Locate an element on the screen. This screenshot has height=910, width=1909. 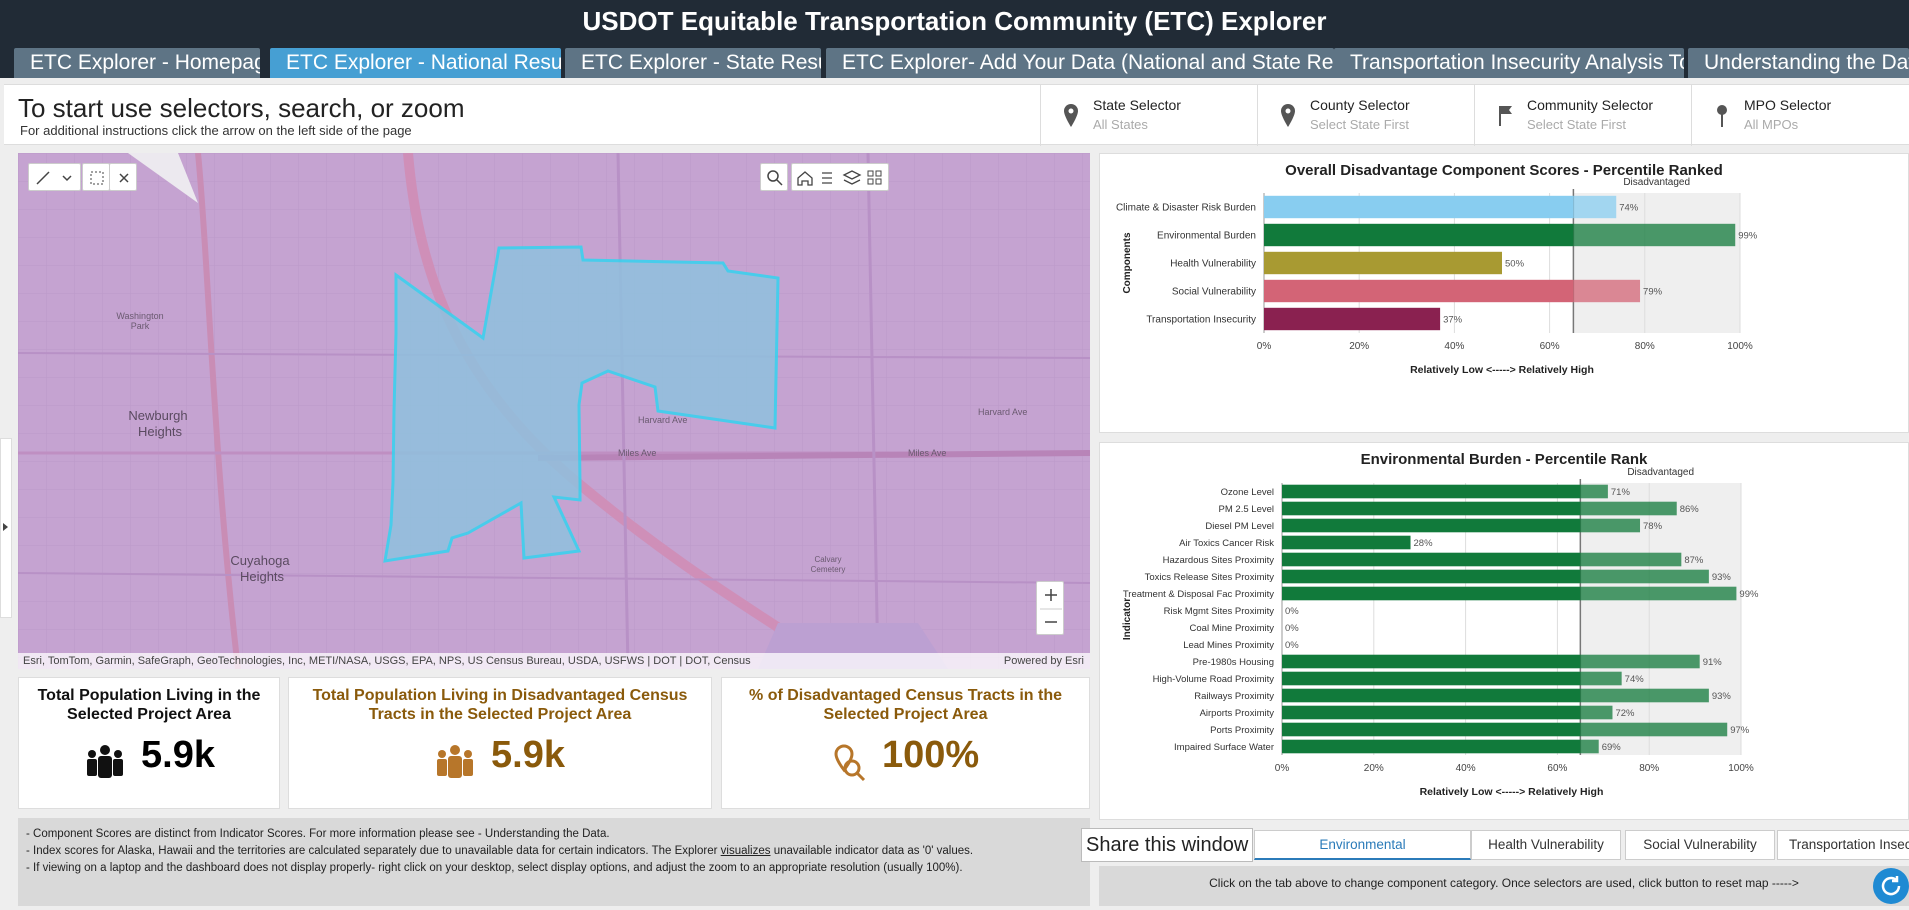
x-tick-label: 40% is located at coordinates (1454, 346).